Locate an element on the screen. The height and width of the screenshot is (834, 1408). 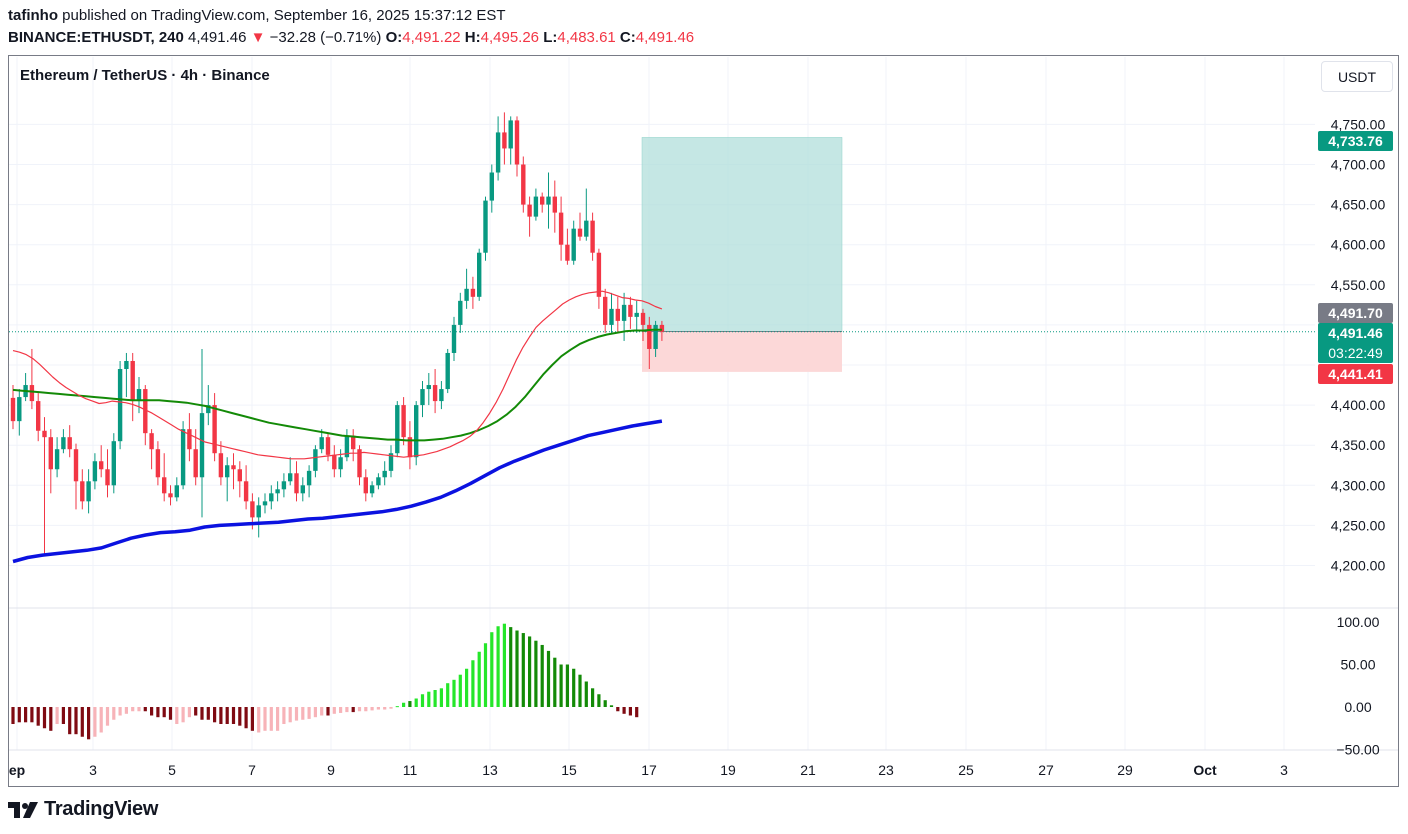
entry-price-label: 4,491.70 is located at coordinates (1355, 313).